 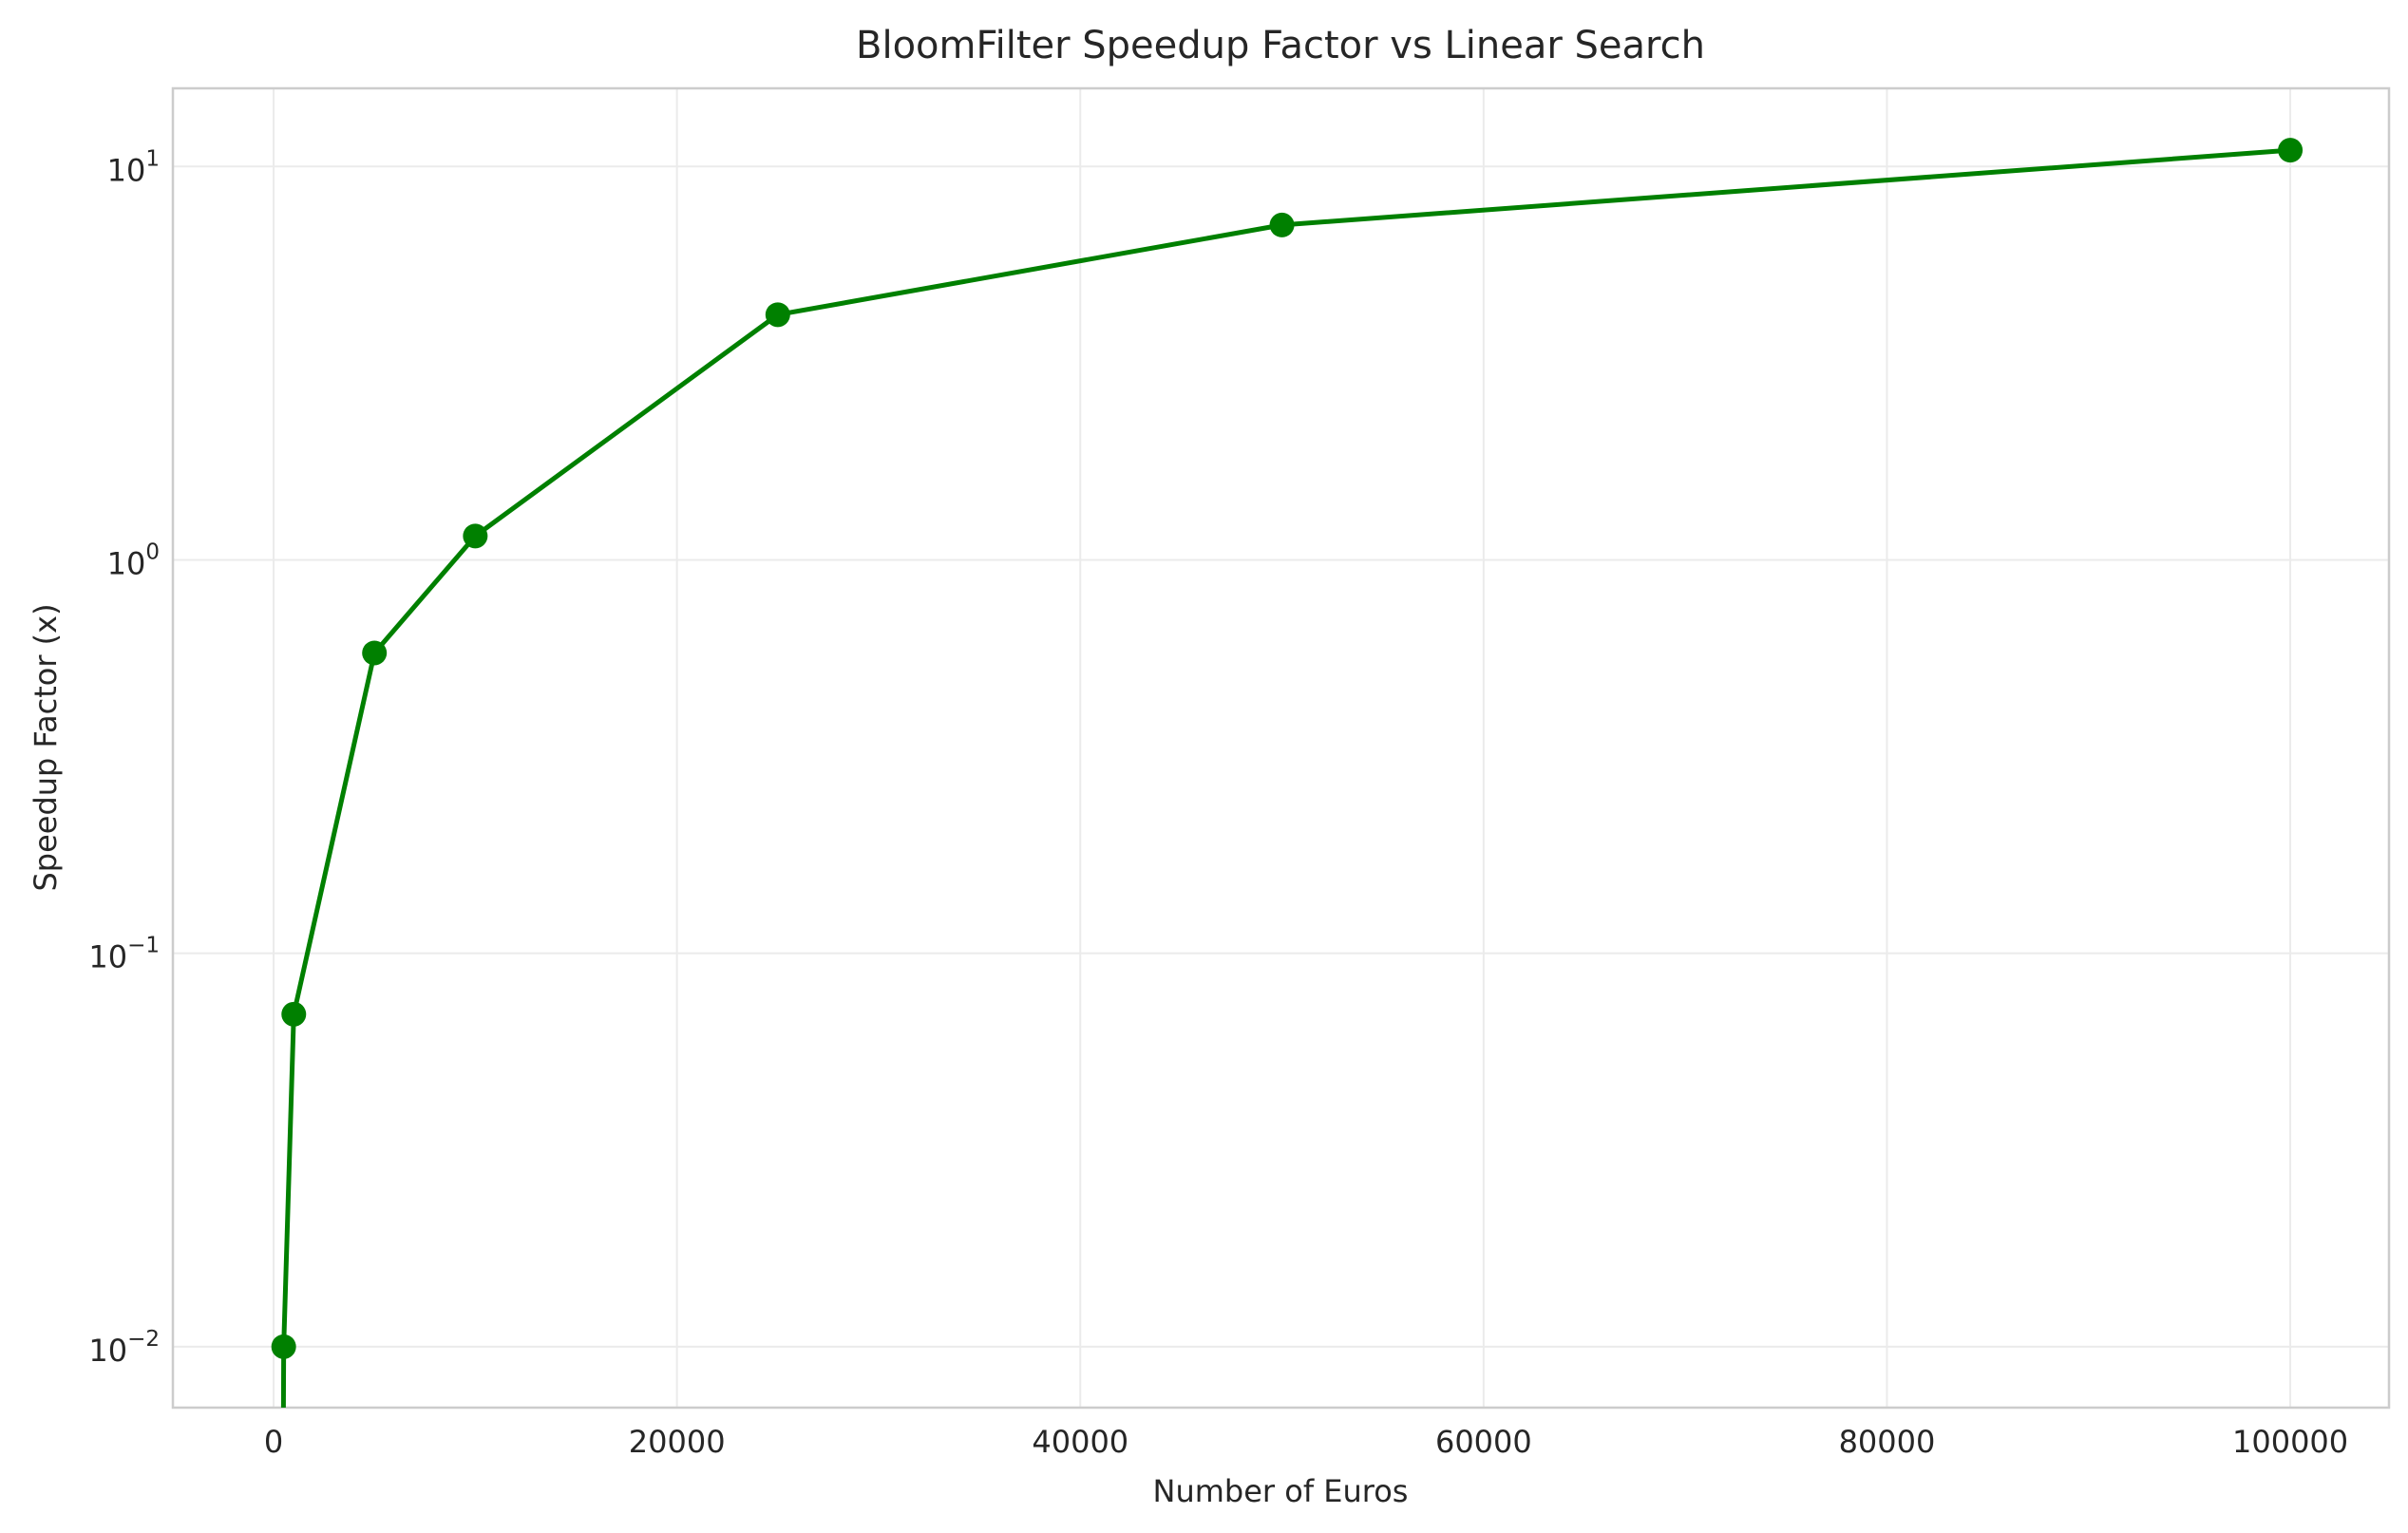 What do you see at coordinates (46, 747) in the screenshot?
I see `y-axis-label: Speedup Factor (x)` at bounding box center [46, 747].